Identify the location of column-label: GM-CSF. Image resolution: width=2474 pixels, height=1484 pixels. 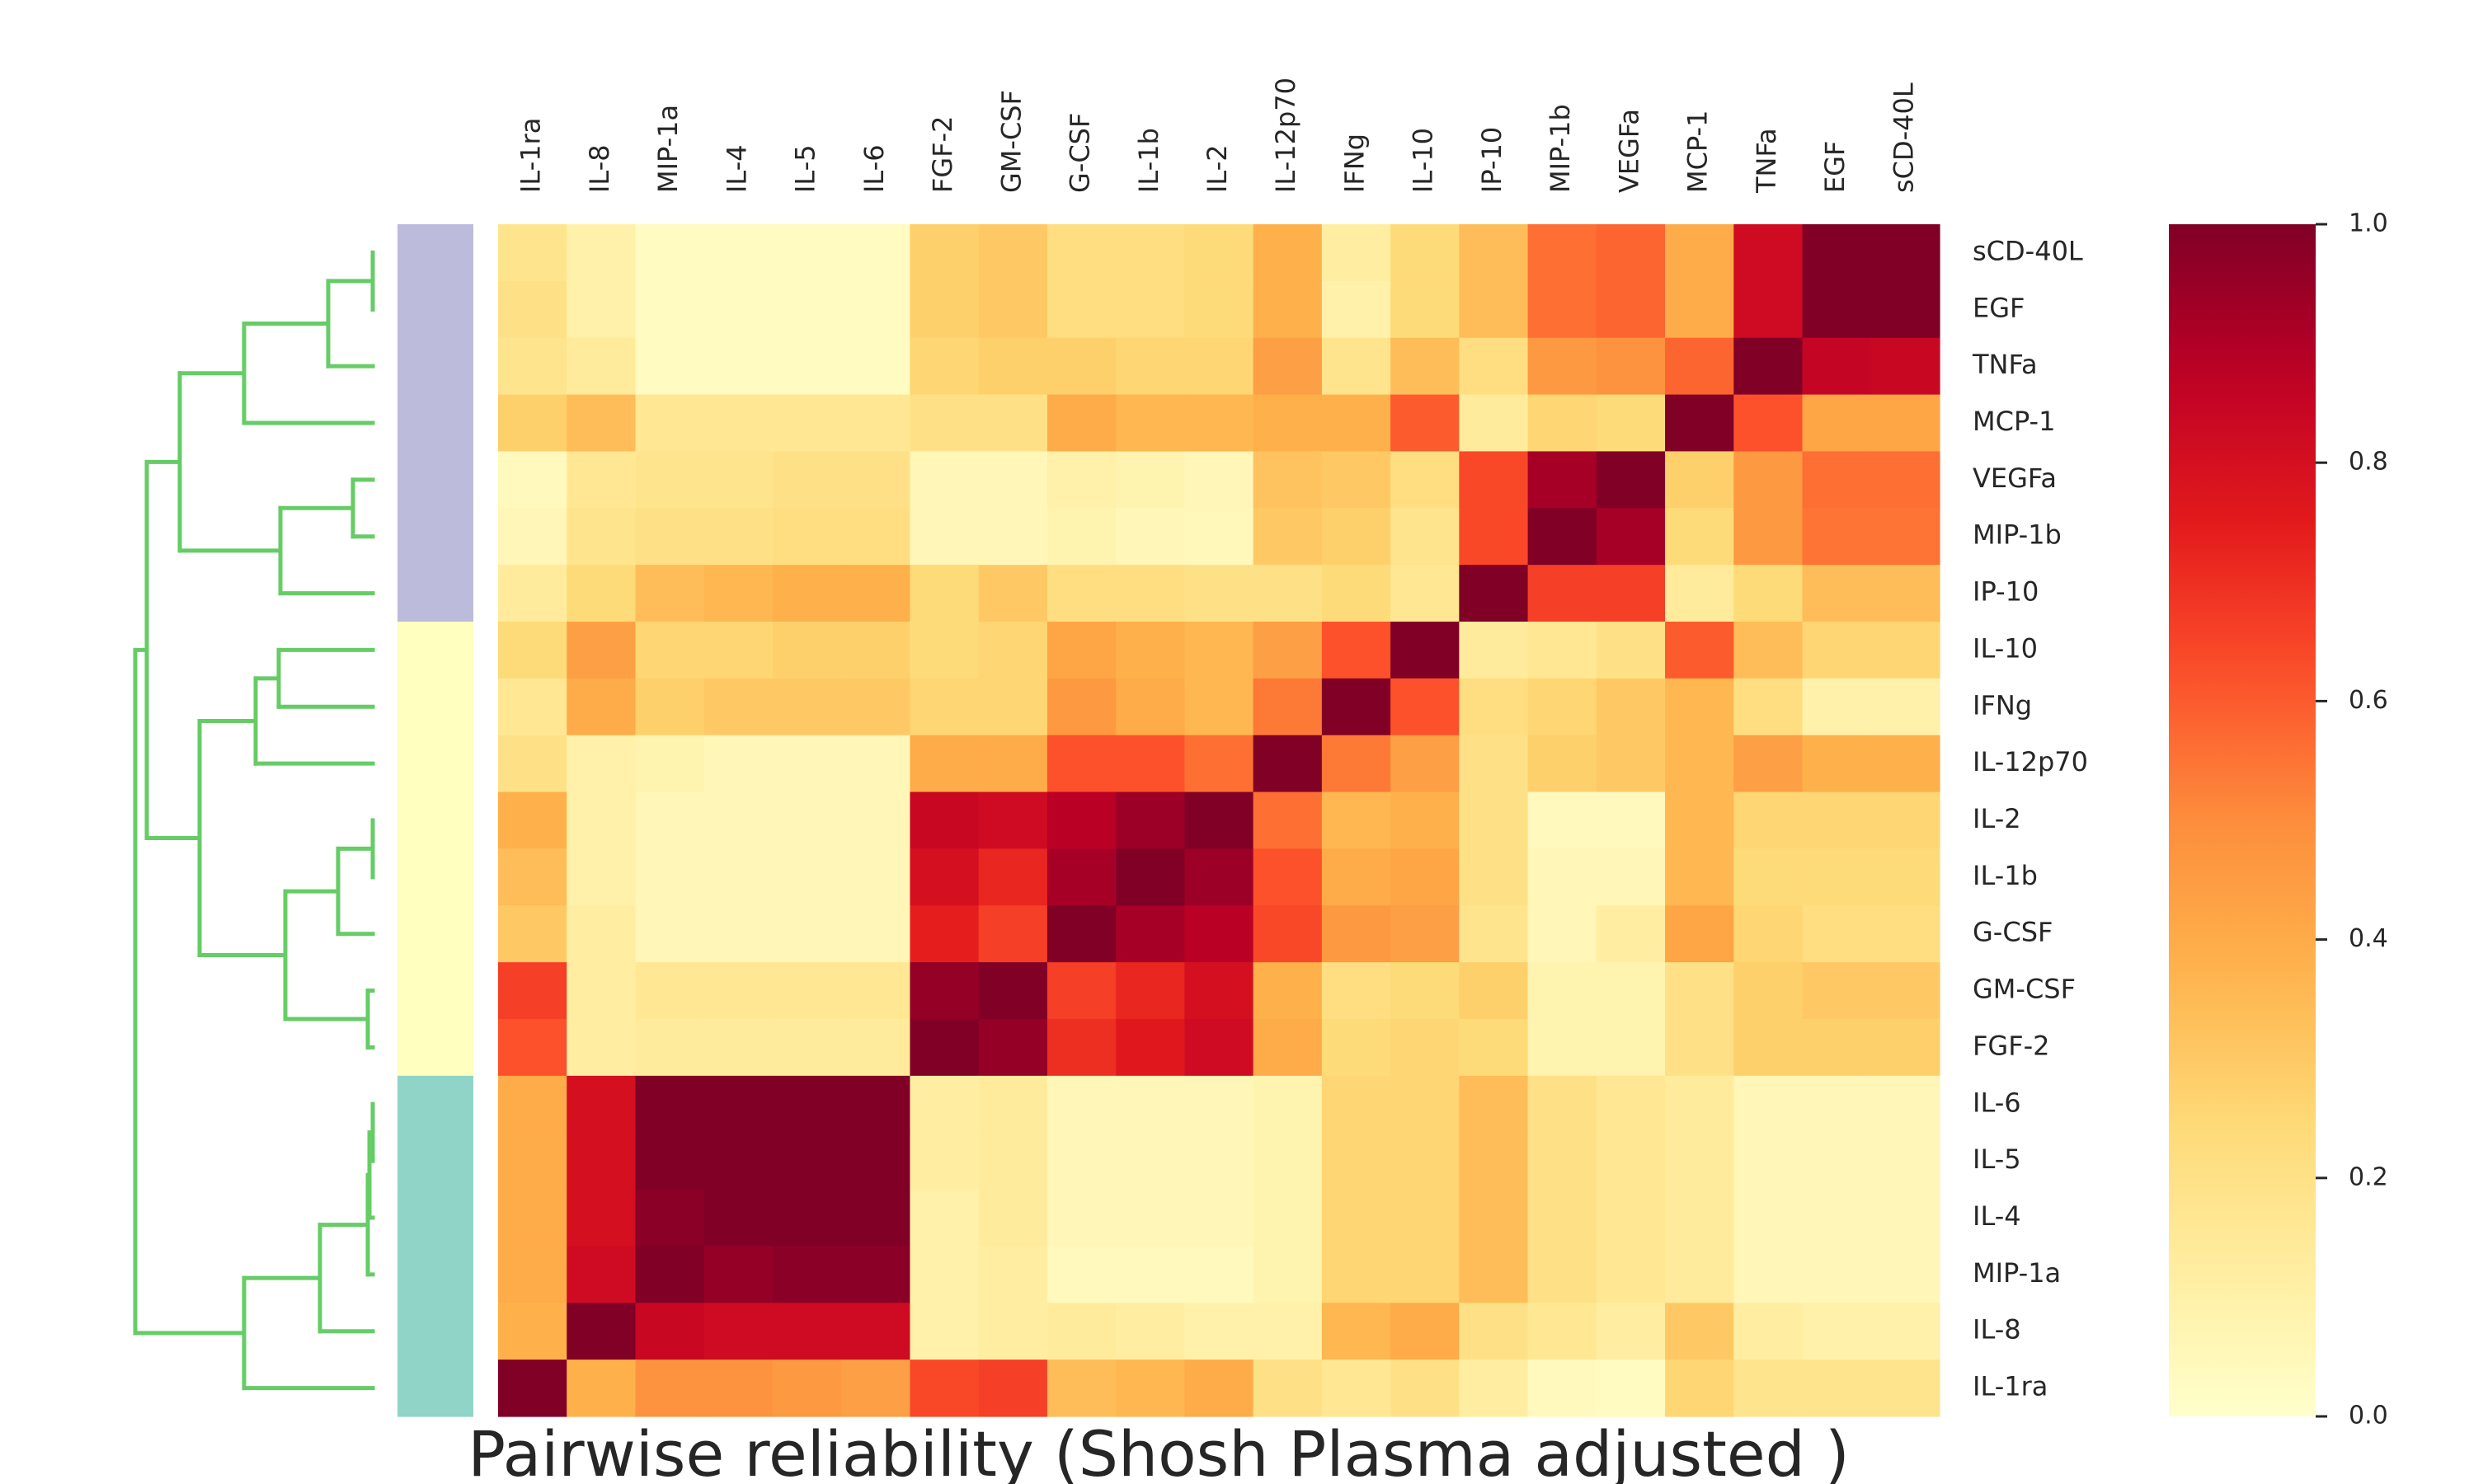
(1011, 141).